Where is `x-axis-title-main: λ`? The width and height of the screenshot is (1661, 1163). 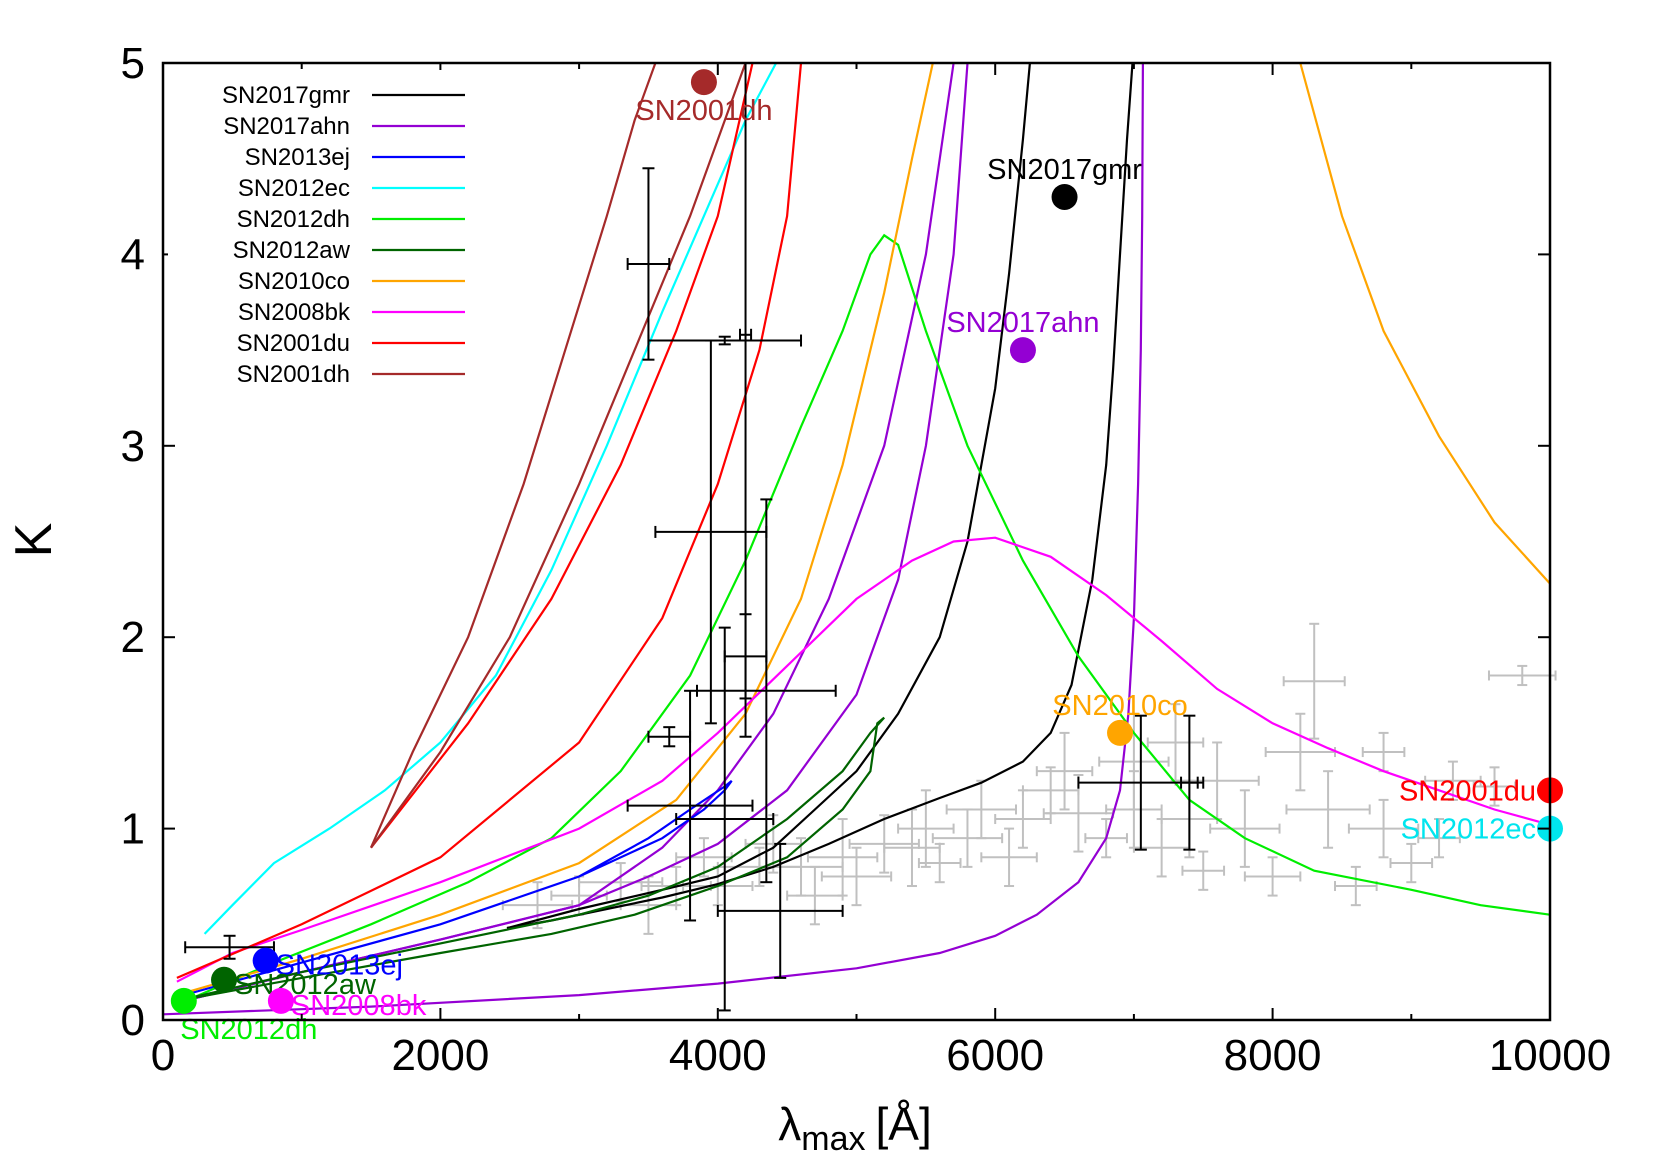 x-axis-title-main: λ is located at coordinates (789, 1124).